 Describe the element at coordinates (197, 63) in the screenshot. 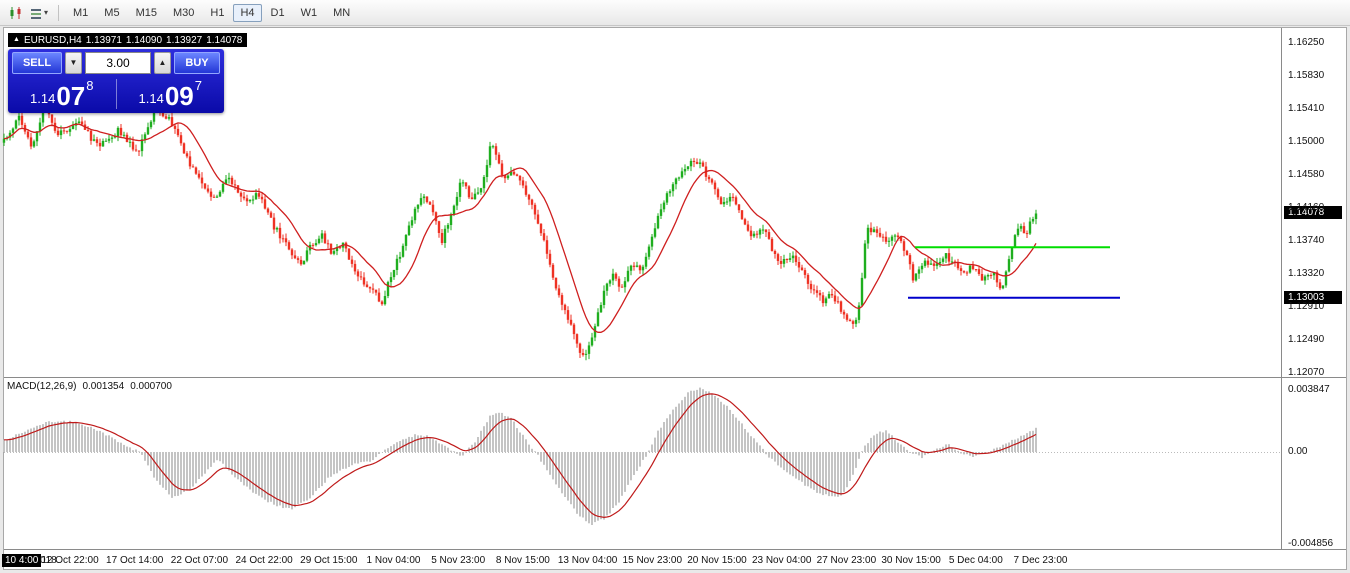

I see `buy-button: BUY` at that location.